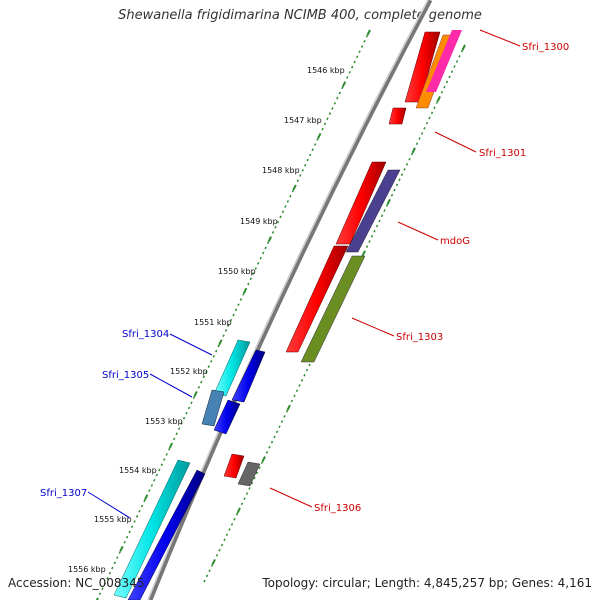 The height and width of the screenshot is (600, 600). I want to click on reverse-genes, so click(189, 469).